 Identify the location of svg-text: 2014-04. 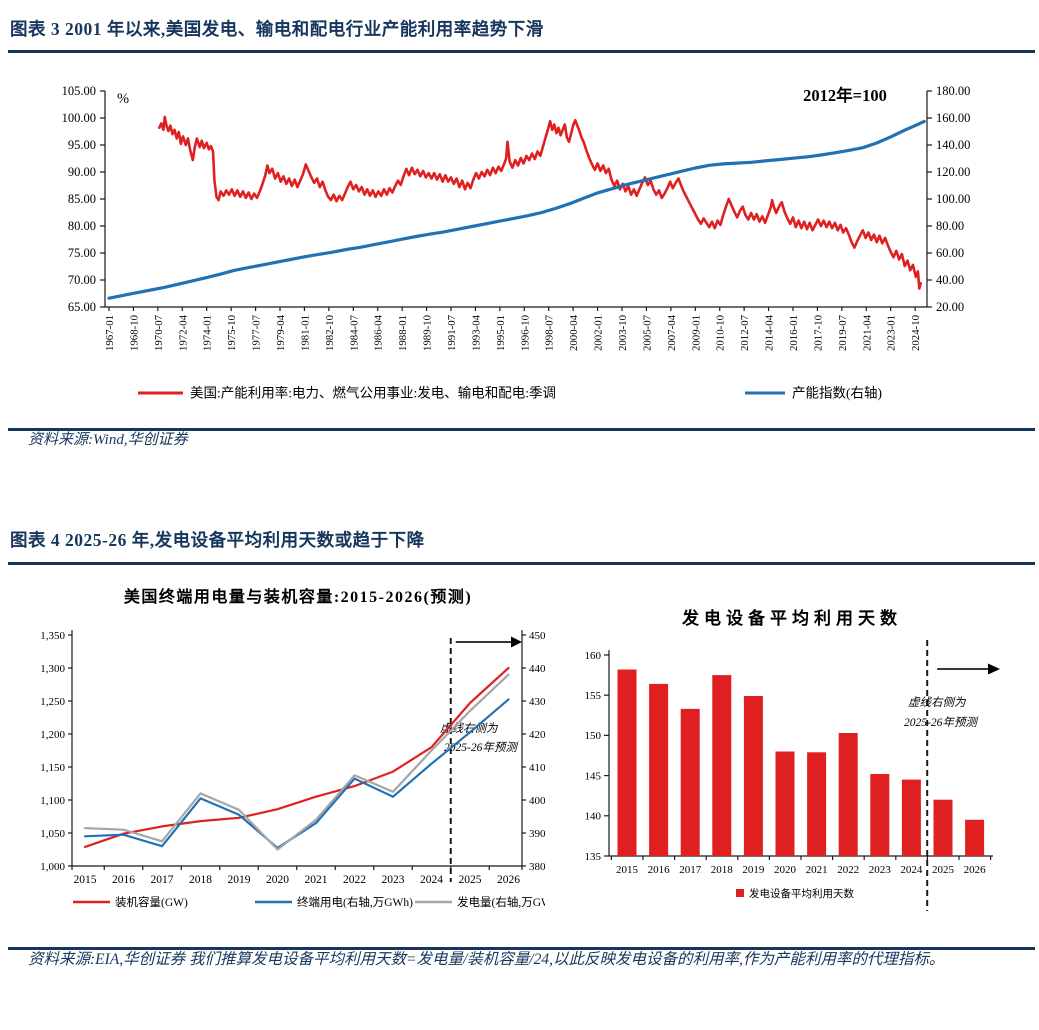
(770, 332).